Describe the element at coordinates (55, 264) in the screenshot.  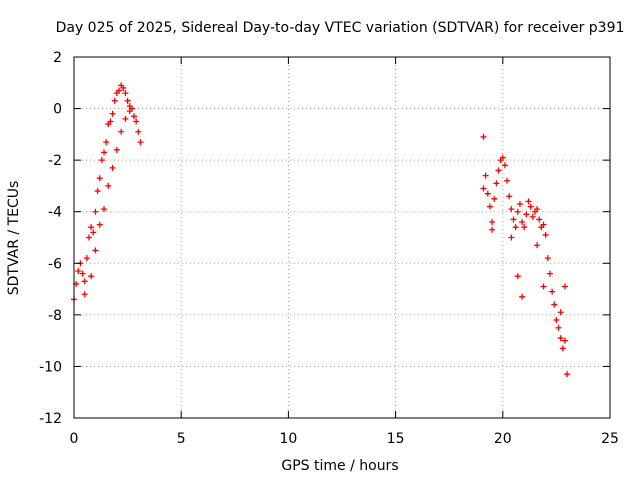
I see `y-tick-label: -6` at that location.